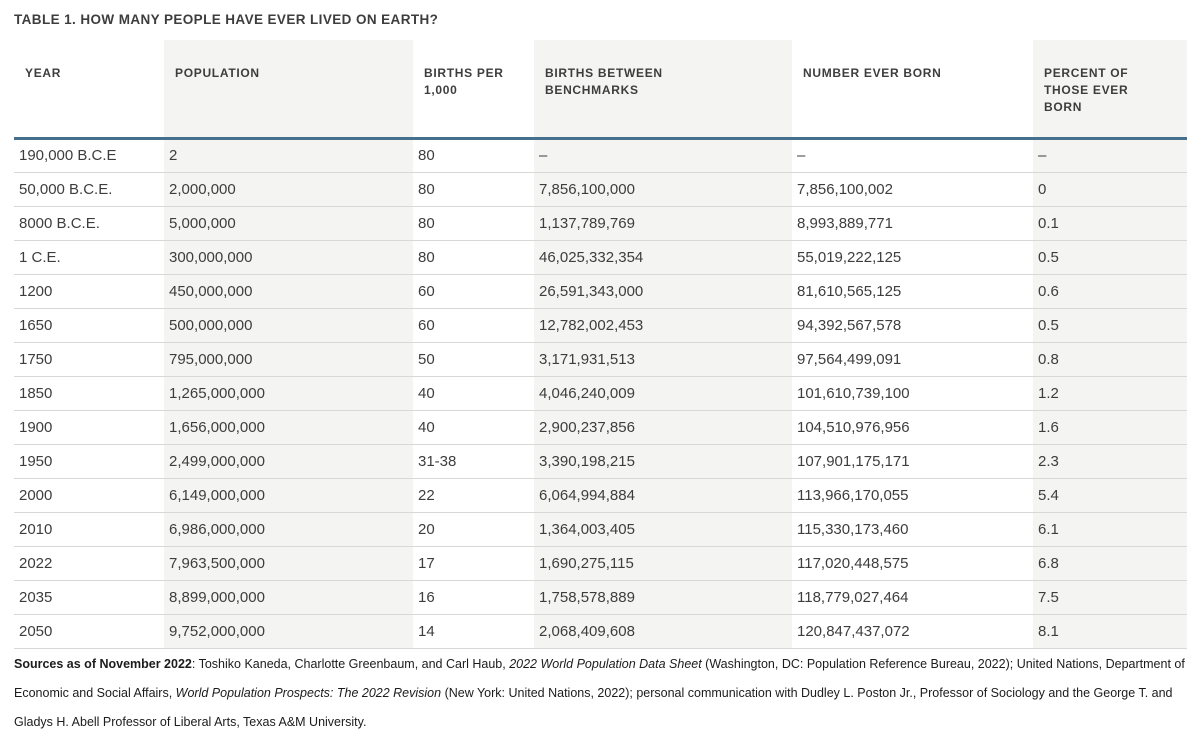 Image resolution: width=1201 pixels, height=737 pixels. What do you see at coordinates (1110, 597) in the screenshot?
I see `table-cell: 7.5` at bounding box center [1110, 597].